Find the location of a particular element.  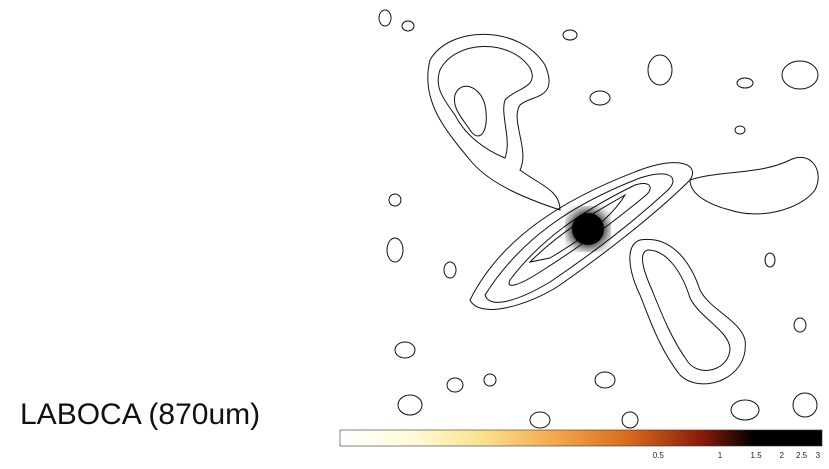

tick-label: 2.5 is located at coordinates (802, 455).